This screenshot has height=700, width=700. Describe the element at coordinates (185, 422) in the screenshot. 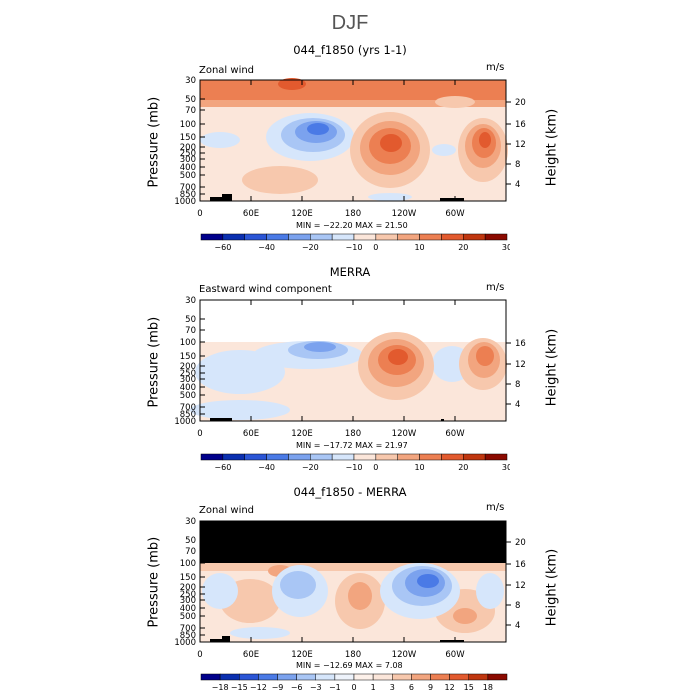

I see `panel-2-pressure-tick-label: 1000` at that location.